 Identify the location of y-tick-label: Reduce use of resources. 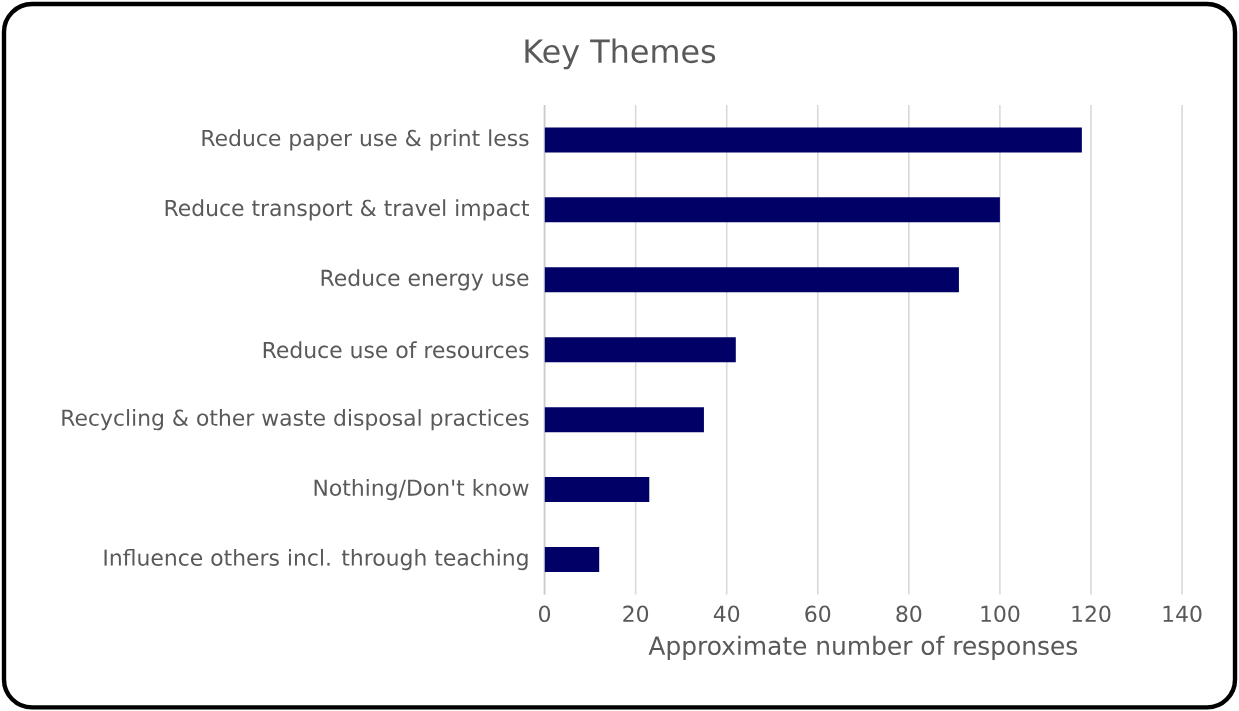
(396, 349).